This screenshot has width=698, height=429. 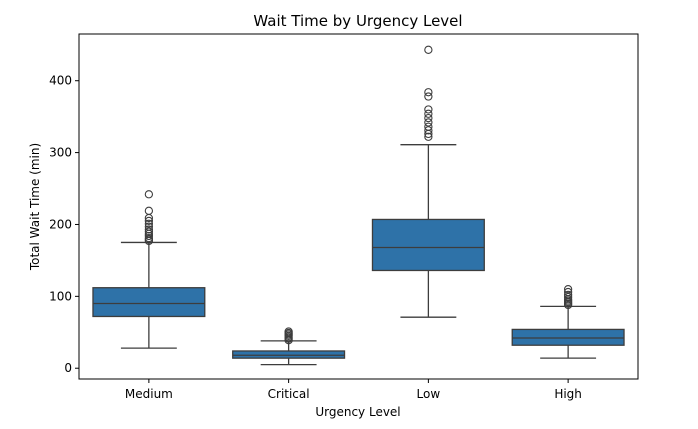 What do you see at coordinates (289, 346) in the screenshot?
I see `box-critical` at bounding box center [289, 346].